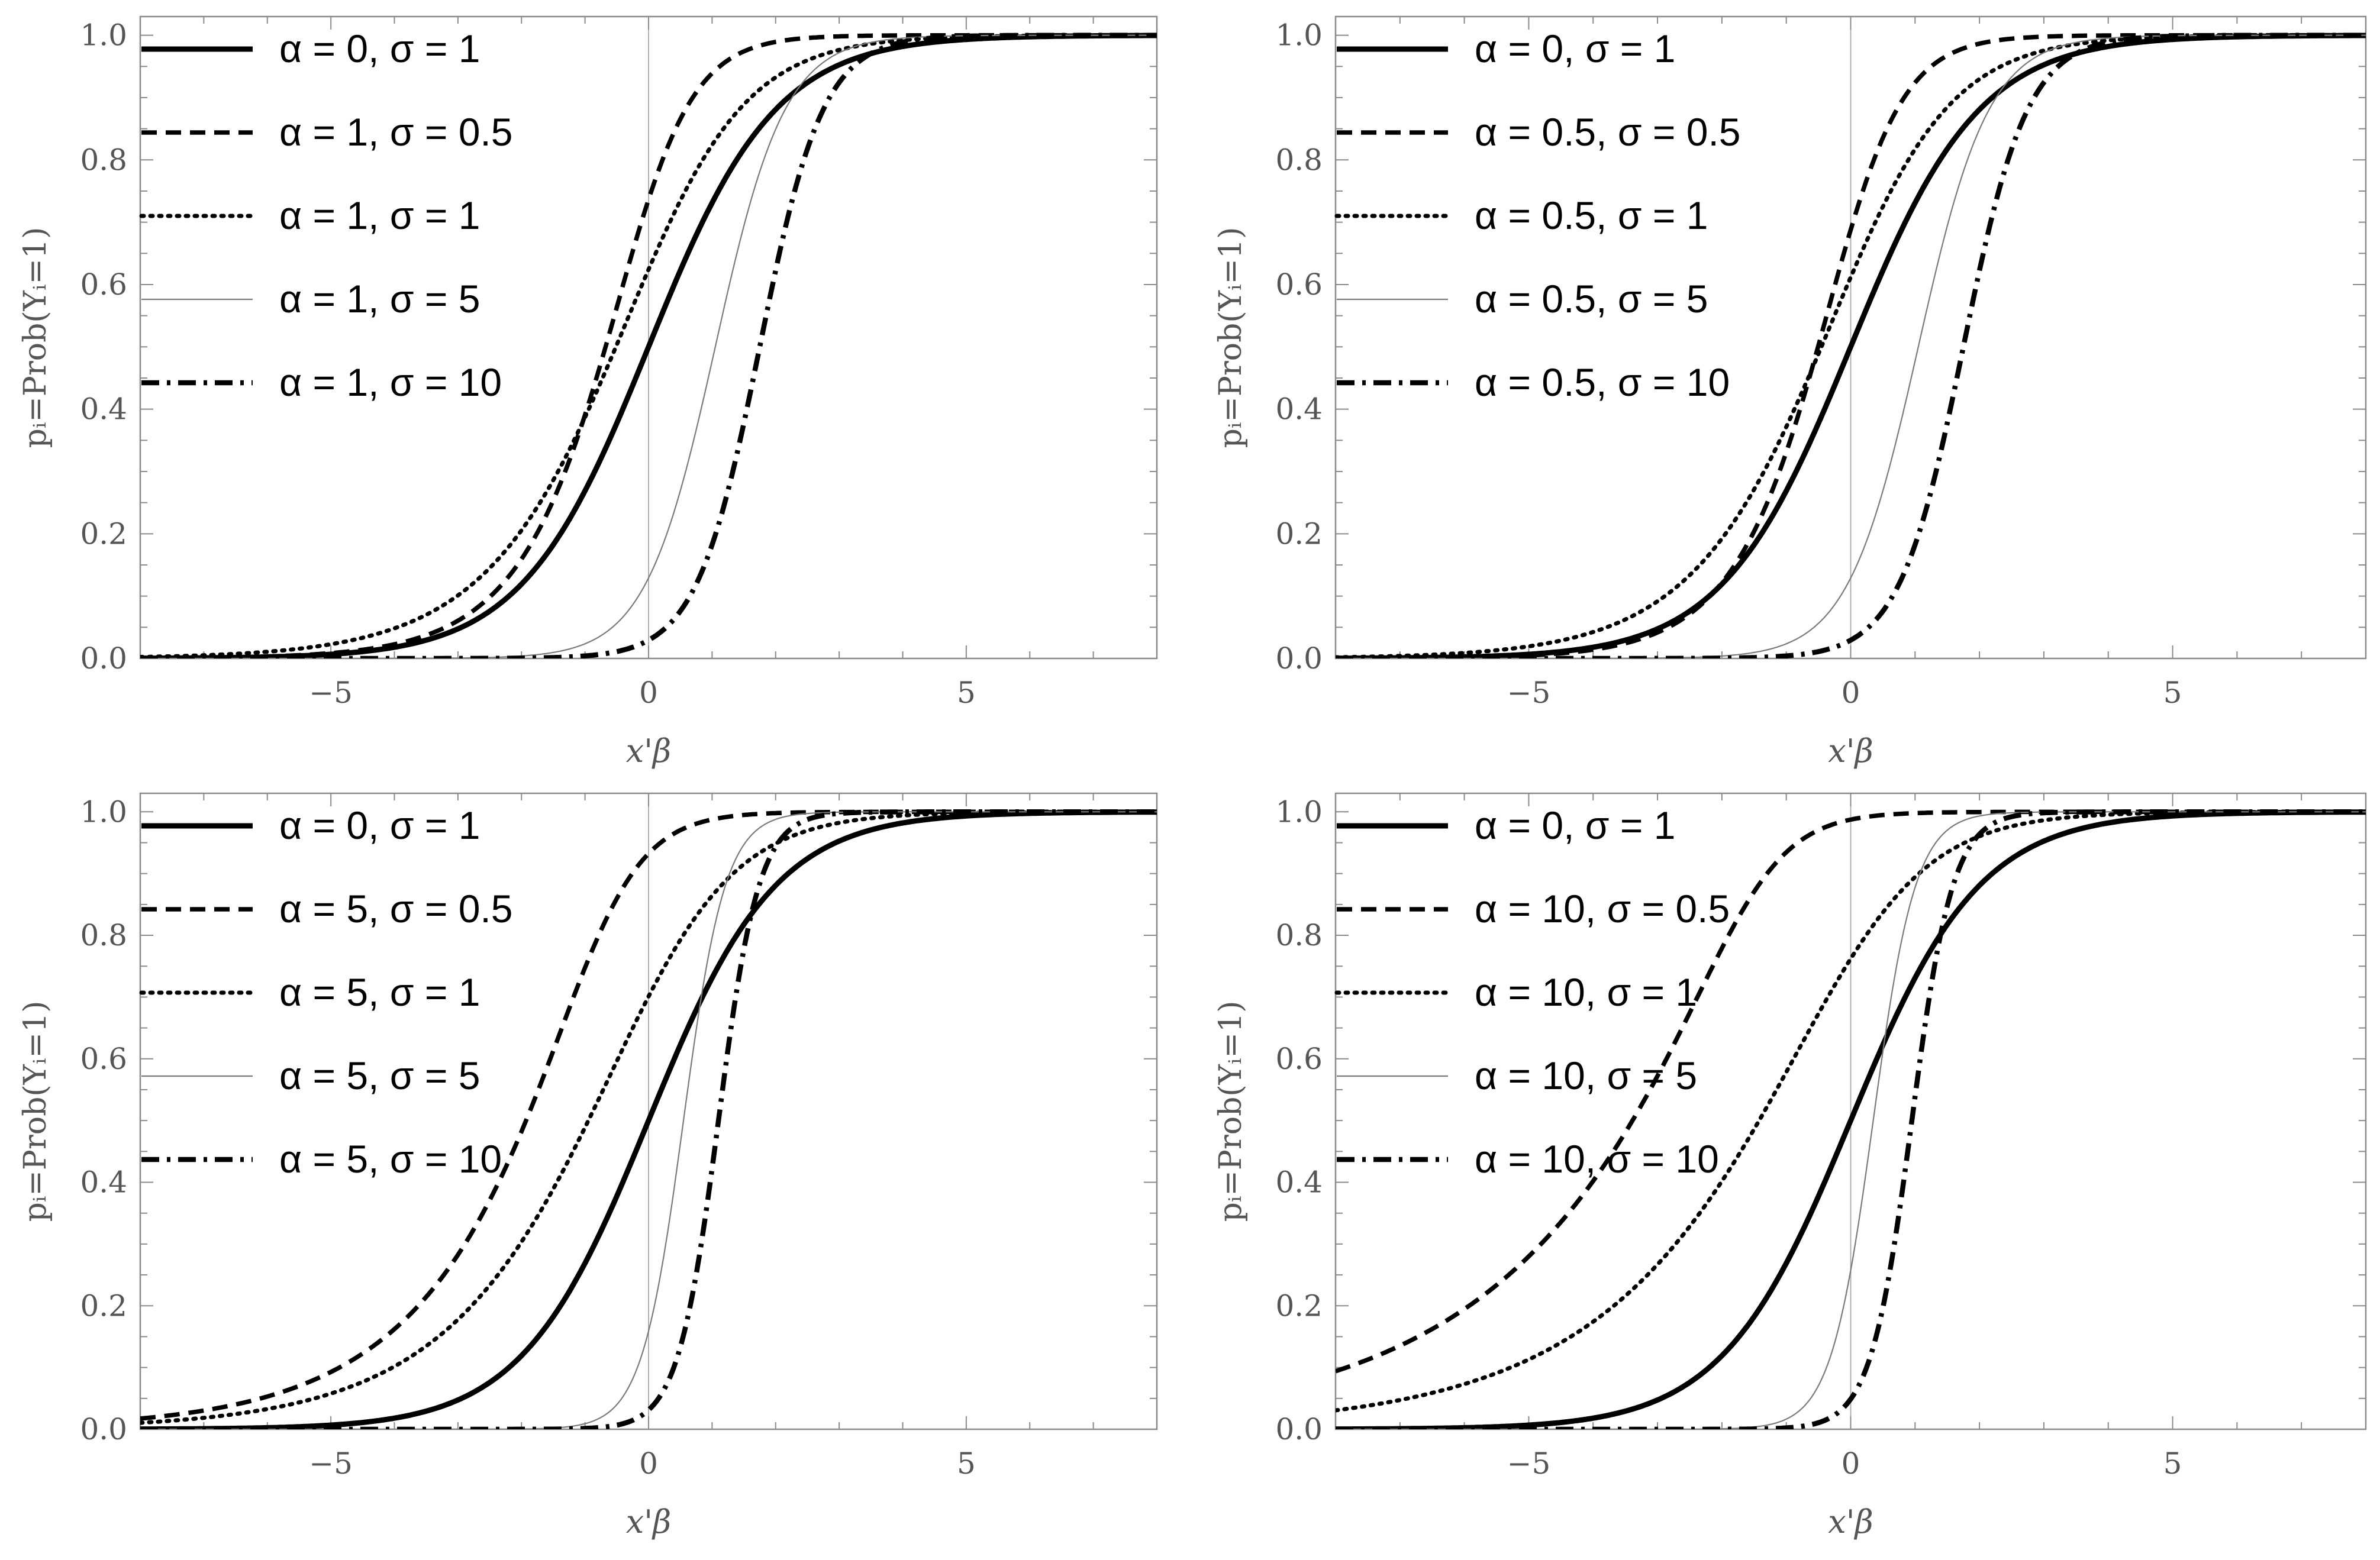  Describe the element at coordinates (1602, 382) in the screenshot. I see `legend-label: α = 0.5, σ = 10` at that location.